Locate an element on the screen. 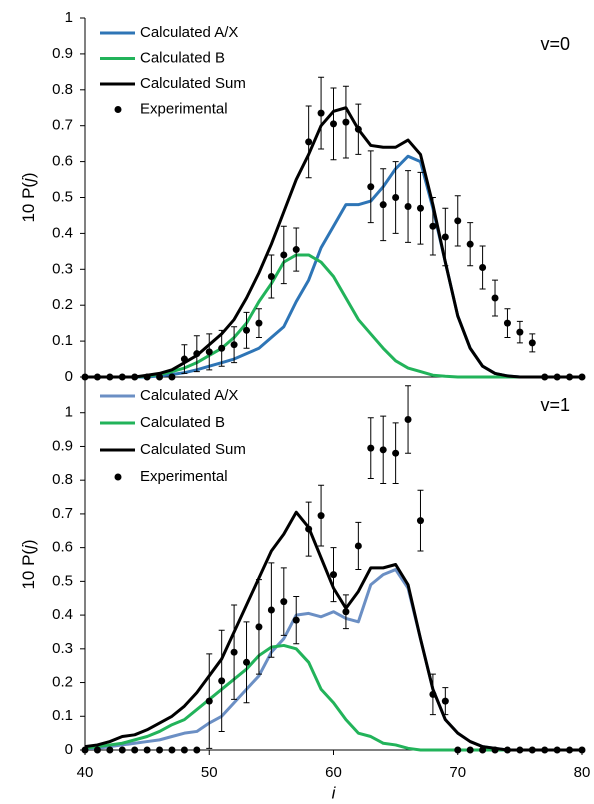 The height and width of the screenshot is (804, 594). y-tick-label: 0.7 is located at coordinates (62, 125).